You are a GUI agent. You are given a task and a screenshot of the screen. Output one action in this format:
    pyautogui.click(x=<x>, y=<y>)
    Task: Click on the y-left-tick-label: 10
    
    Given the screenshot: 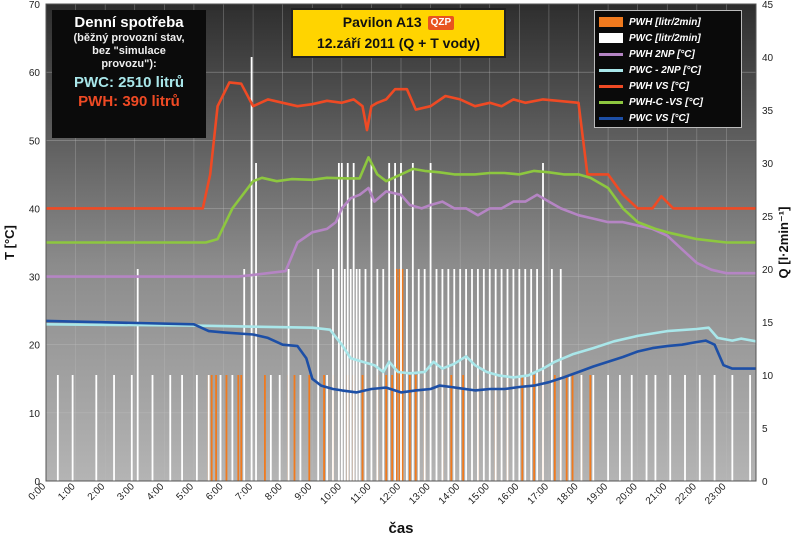 What is the action you would take?
    pyautogui.click(x=35, y=414)
    